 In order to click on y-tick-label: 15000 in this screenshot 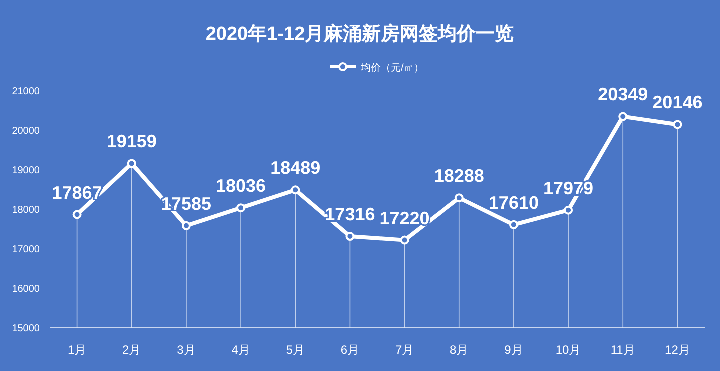, I will do `click(26, 329)`.